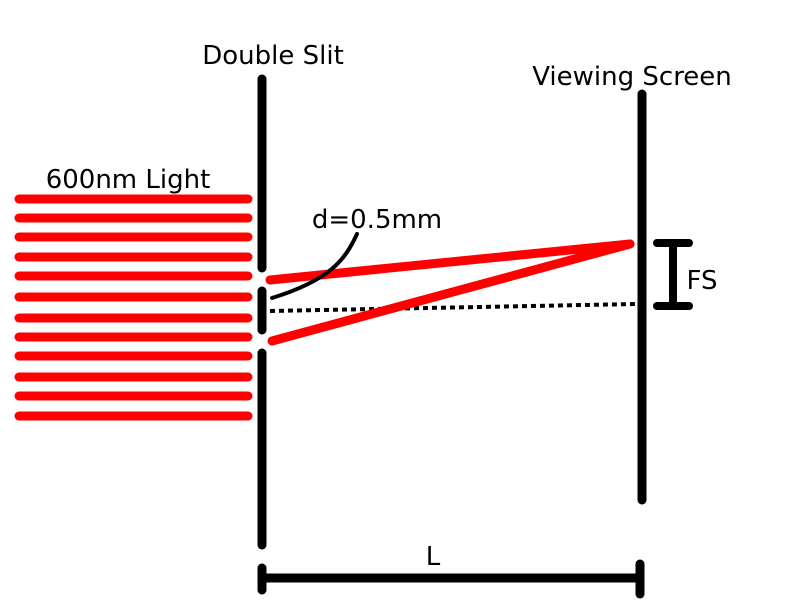 The height and width of the screenshot is (600, 800). I want to click on slit-spacing-pointer, so click(314, 266).